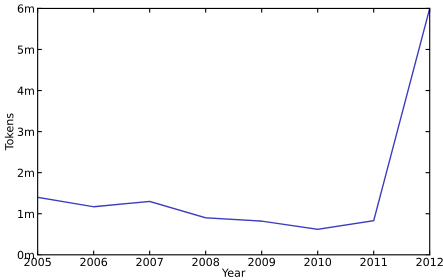  What do you see at coordinates (37, 262) in the screenshot?
I see `x-tick-label: 2005` at bounding box center [37, 262].